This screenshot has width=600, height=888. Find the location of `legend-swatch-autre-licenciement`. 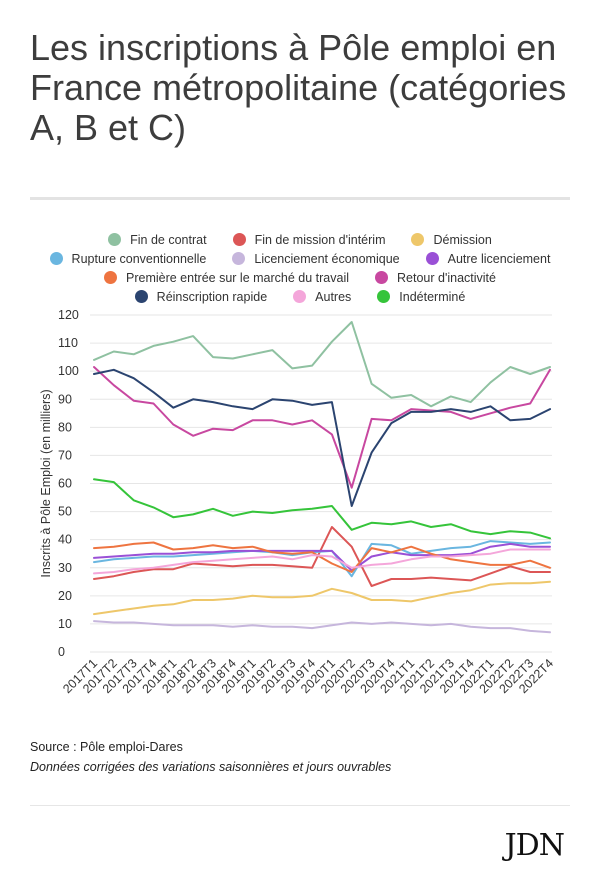

legend-swatch-autre-licenciement is located at coordinates (432, 258).